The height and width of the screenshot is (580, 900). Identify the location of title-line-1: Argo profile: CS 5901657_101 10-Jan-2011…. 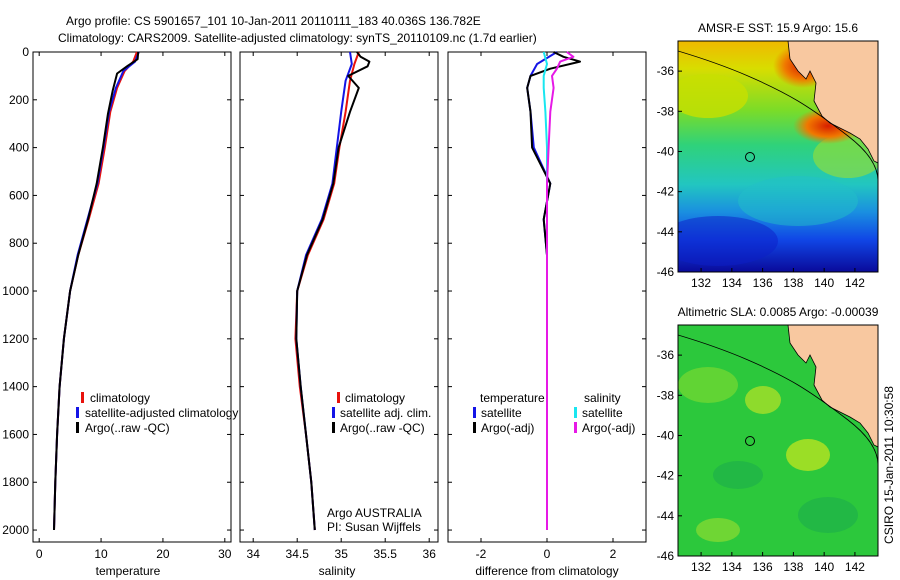
(273, 21).